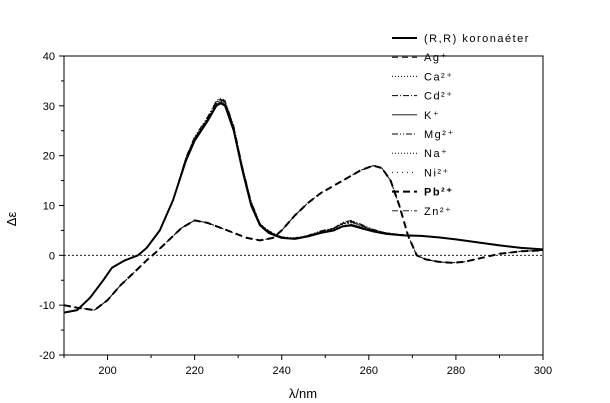  What do you see at coordinates (436, 58) in the screenshot?
I see `legend-label: Ag⁺` at bounding box center [436, 58].